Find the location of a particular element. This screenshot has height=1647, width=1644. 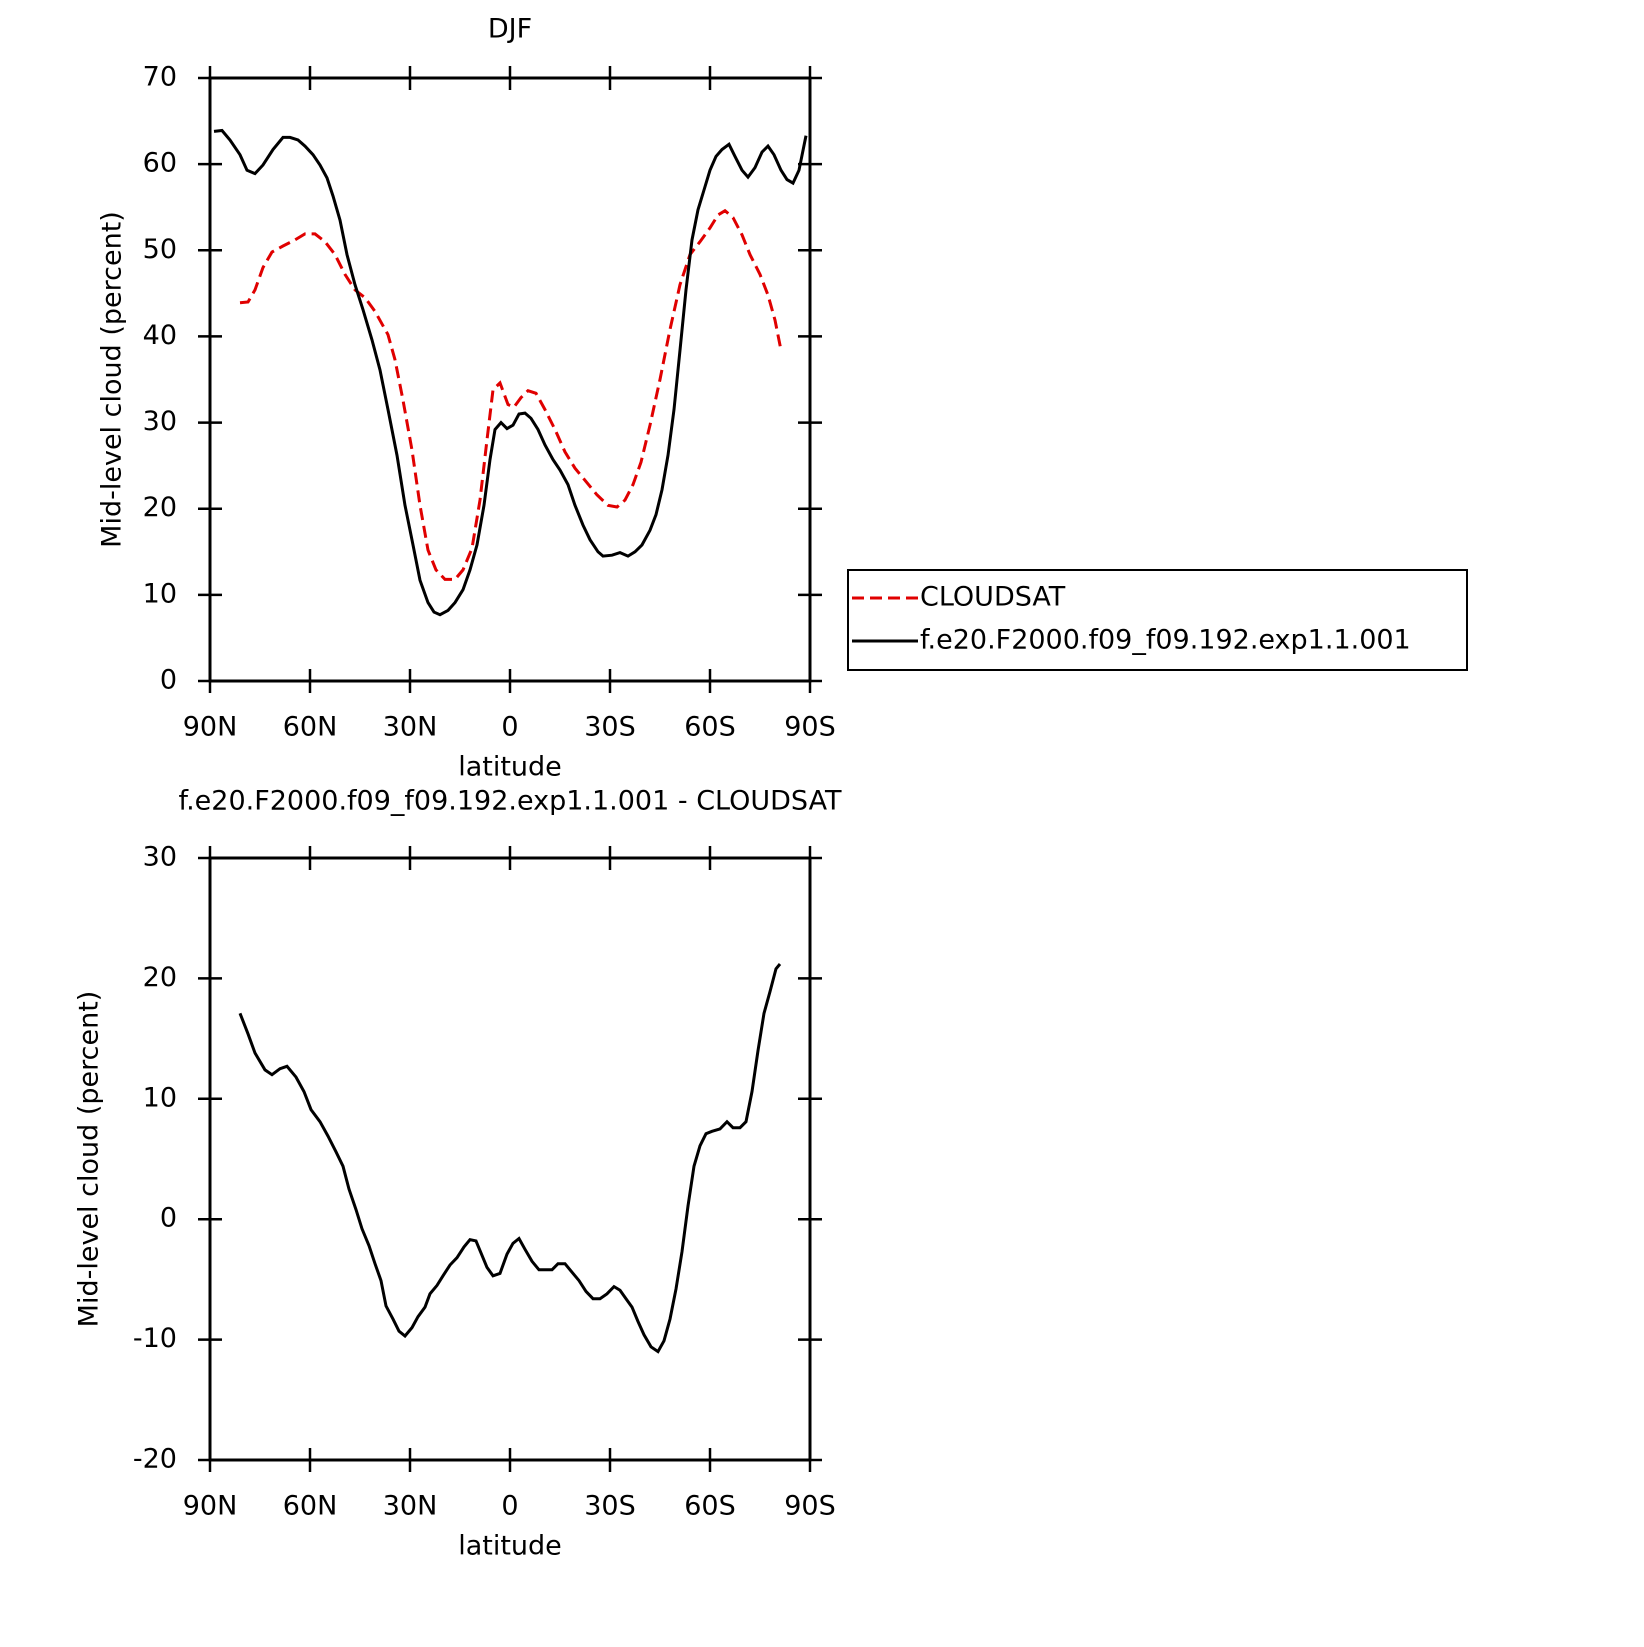

y-tick-label: 50 is located at coordinates (160, 249).